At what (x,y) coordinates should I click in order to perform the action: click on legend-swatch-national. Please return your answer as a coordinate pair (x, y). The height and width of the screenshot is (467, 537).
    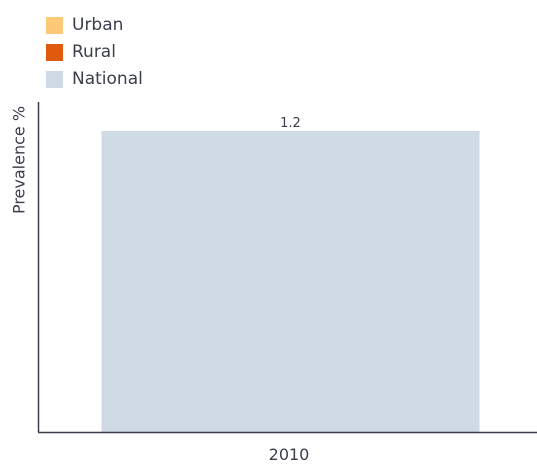
    Looking at the image, I should click on (54, 79).